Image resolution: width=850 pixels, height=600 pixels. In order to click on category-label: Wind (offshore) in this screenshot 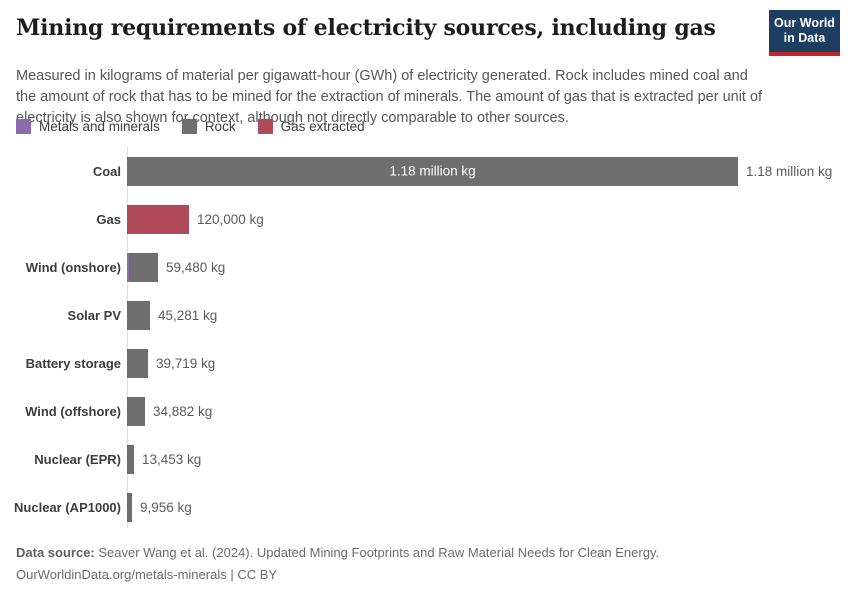, I will do `click(73, 411)`.